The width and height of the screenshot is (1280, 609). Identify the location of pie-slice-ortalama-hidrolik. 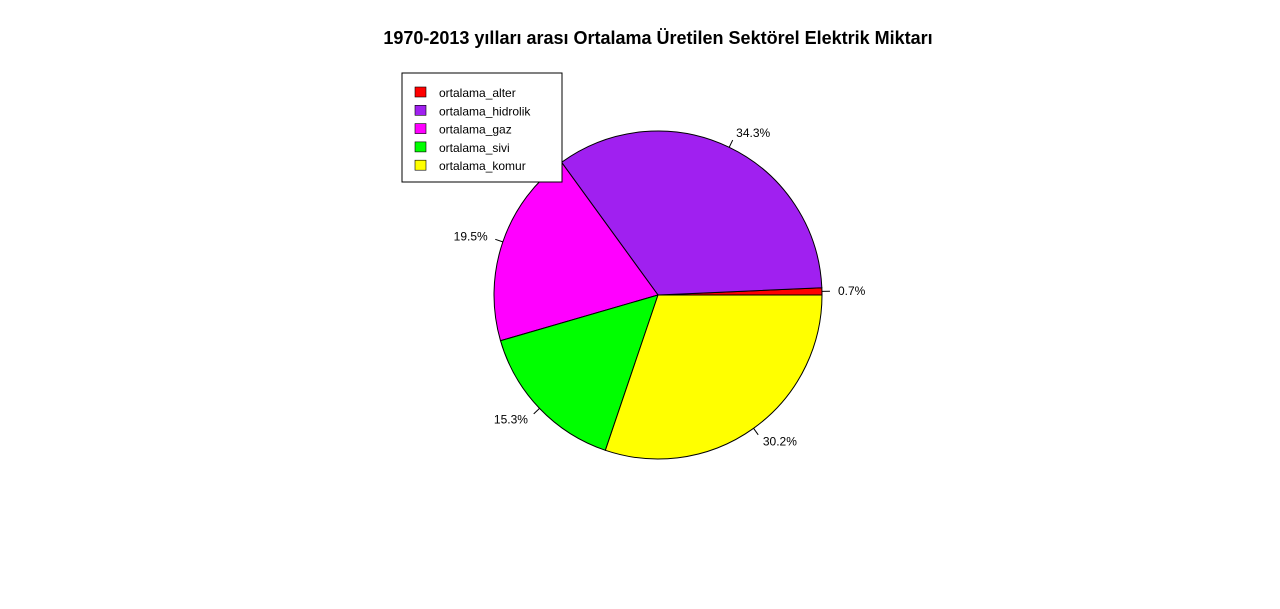
(691, 213).